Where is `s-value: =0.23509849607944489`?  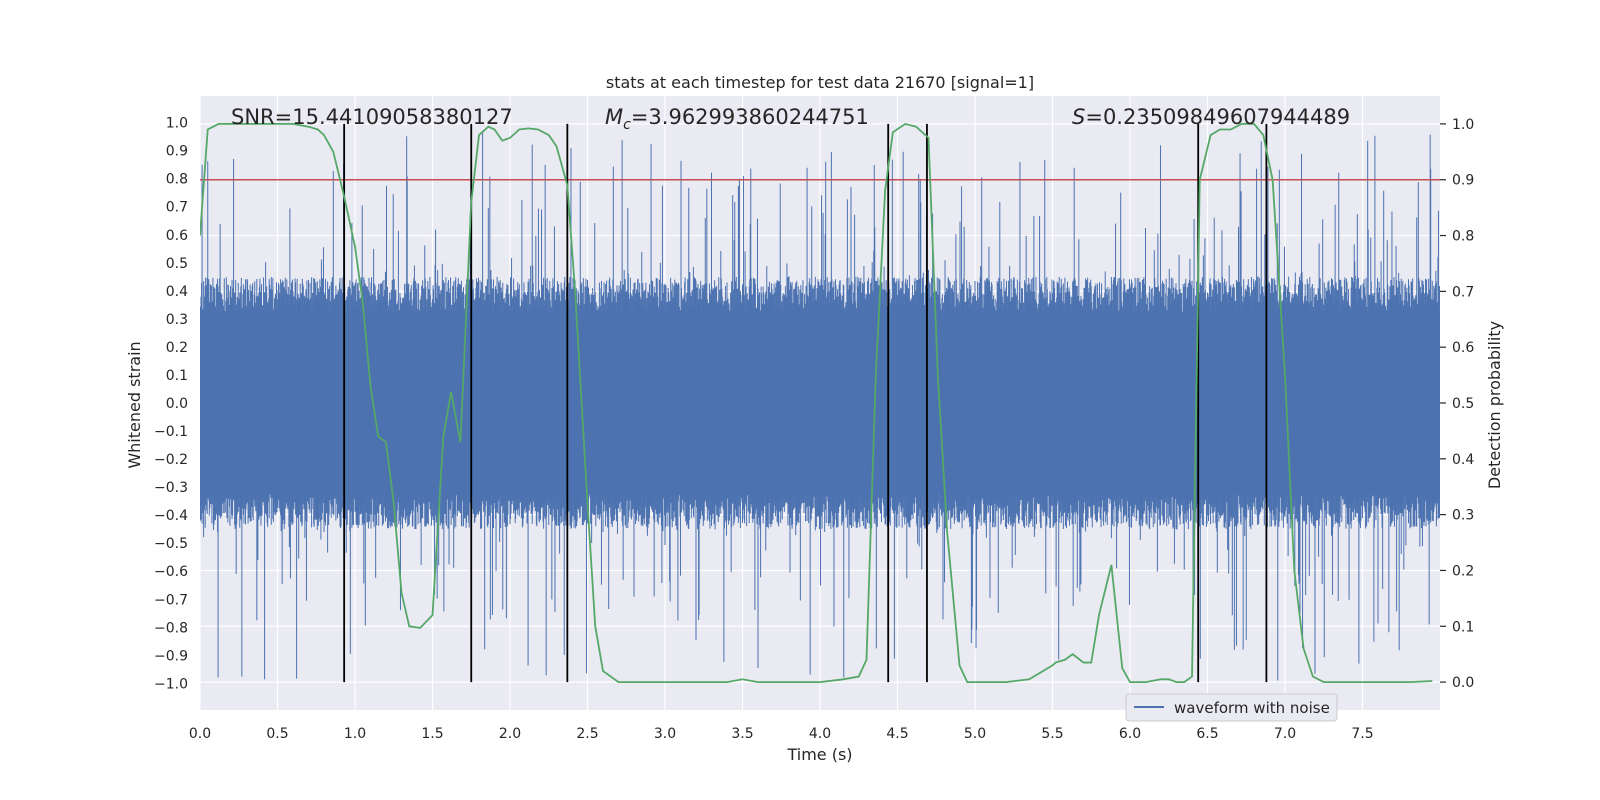 s-value: =0.23509849607944489 is located at coordinates (1217, 117).